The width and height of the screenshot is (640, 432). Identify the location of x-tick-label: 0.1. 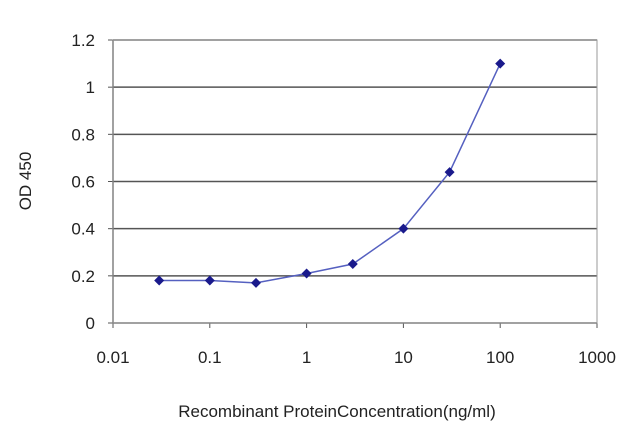
(210, 357).